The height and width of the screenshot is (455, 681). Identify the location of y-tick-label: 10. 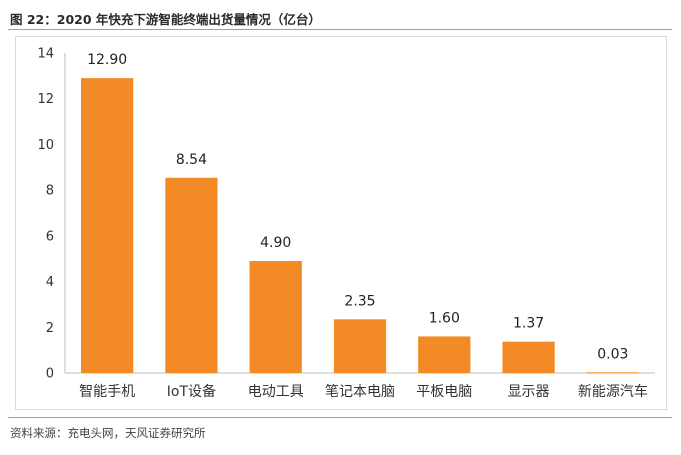
(45, 145).